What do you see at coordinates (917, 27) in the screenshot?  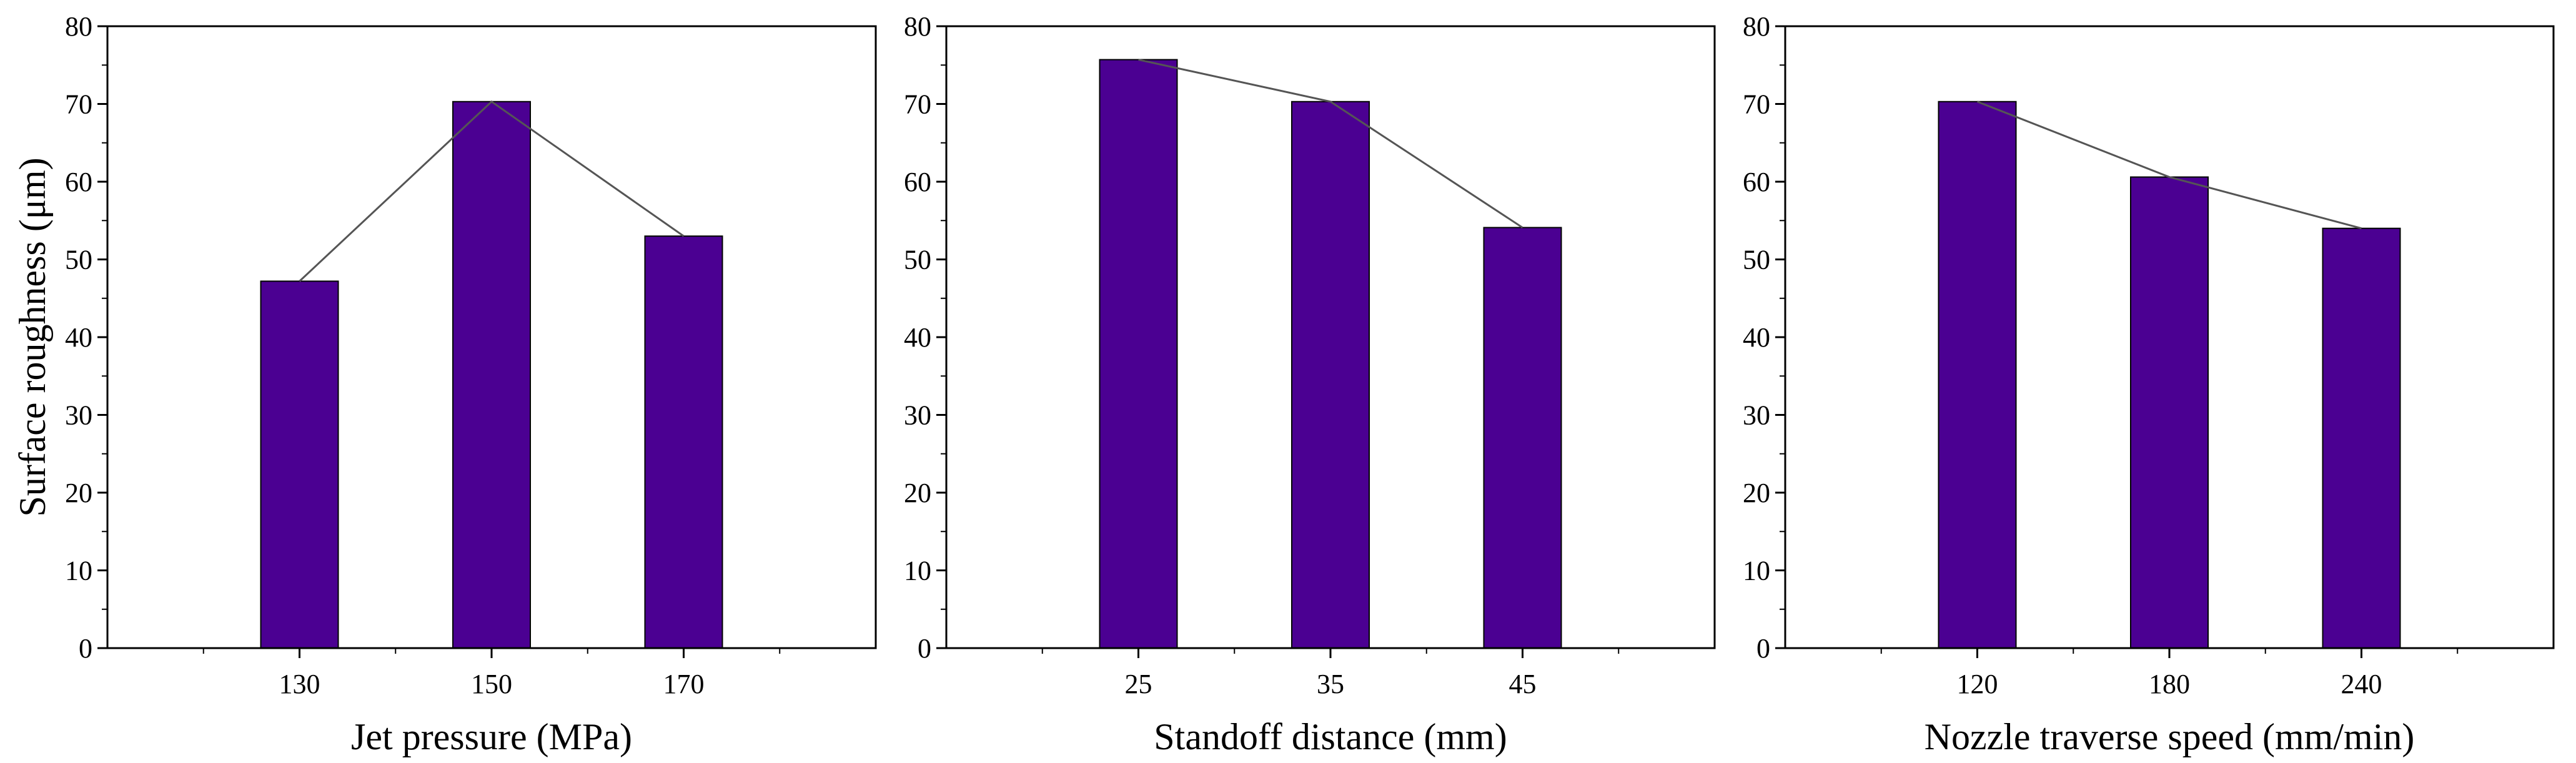 I see `chart1-ytick-label-80: 80` at bounding box center [917, 27].